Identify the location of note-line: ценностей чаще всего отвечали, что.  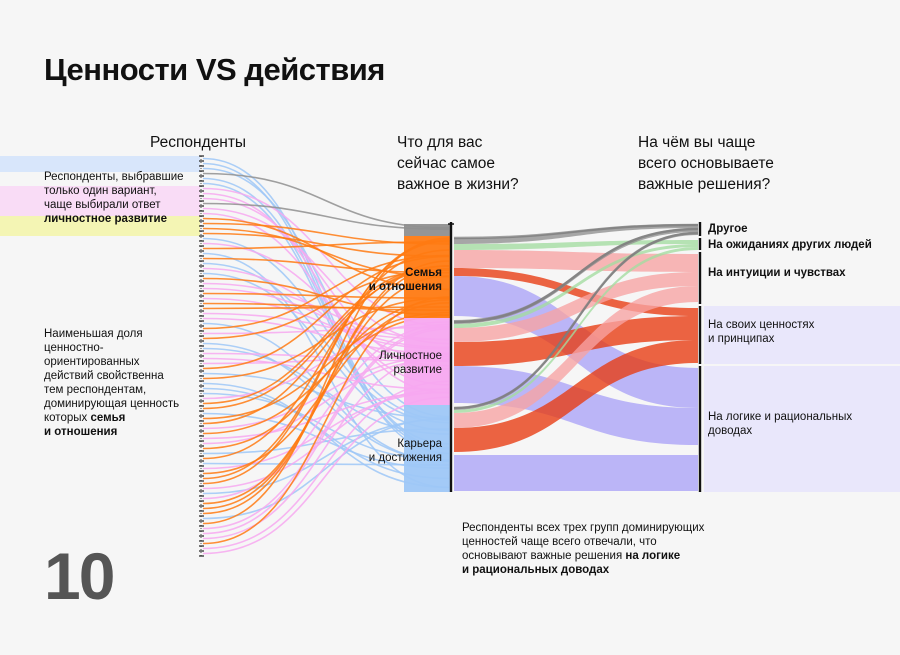
(559, 542).